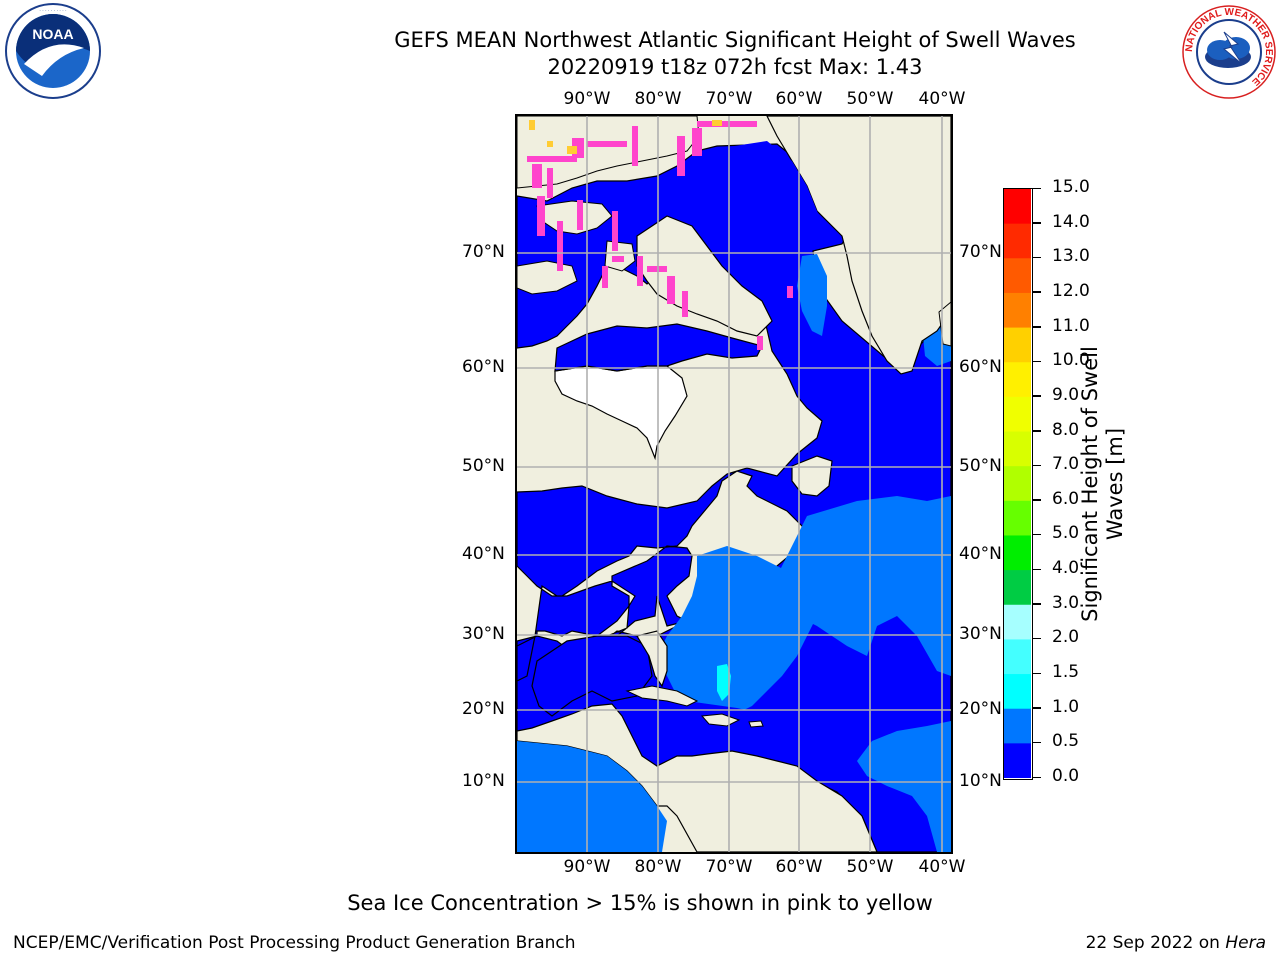  I want to click on lon-label-bottom-90w: 90°W, so click(587, 867).